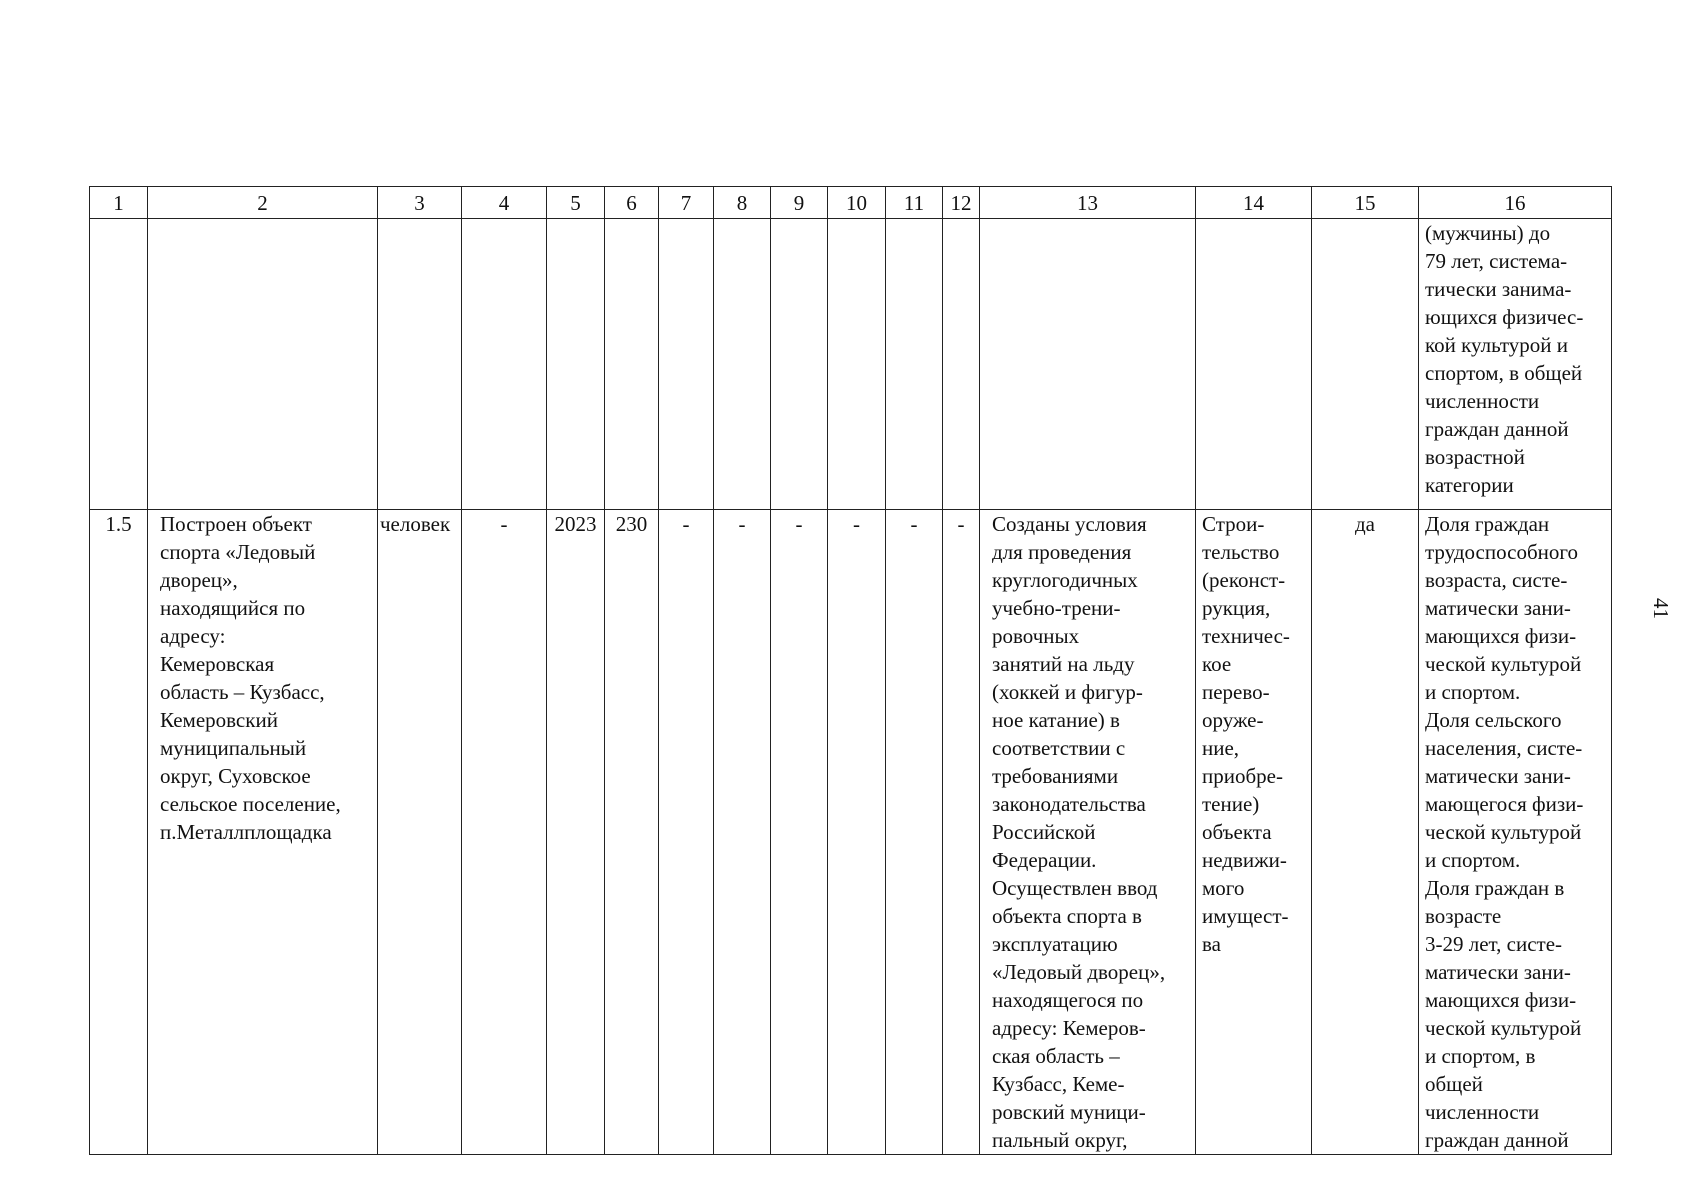  I want to click on page-number: 41, so click(1661, 608).